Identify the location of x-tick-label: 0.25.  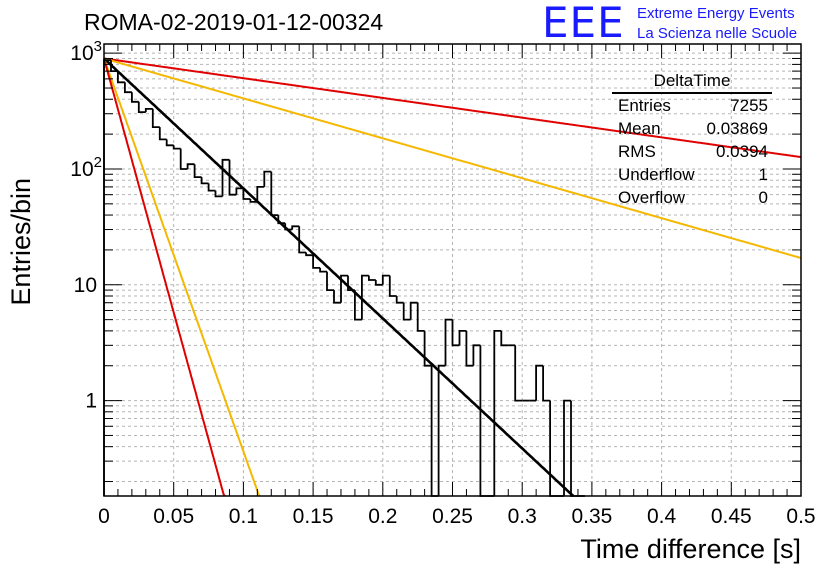
(452, 516).